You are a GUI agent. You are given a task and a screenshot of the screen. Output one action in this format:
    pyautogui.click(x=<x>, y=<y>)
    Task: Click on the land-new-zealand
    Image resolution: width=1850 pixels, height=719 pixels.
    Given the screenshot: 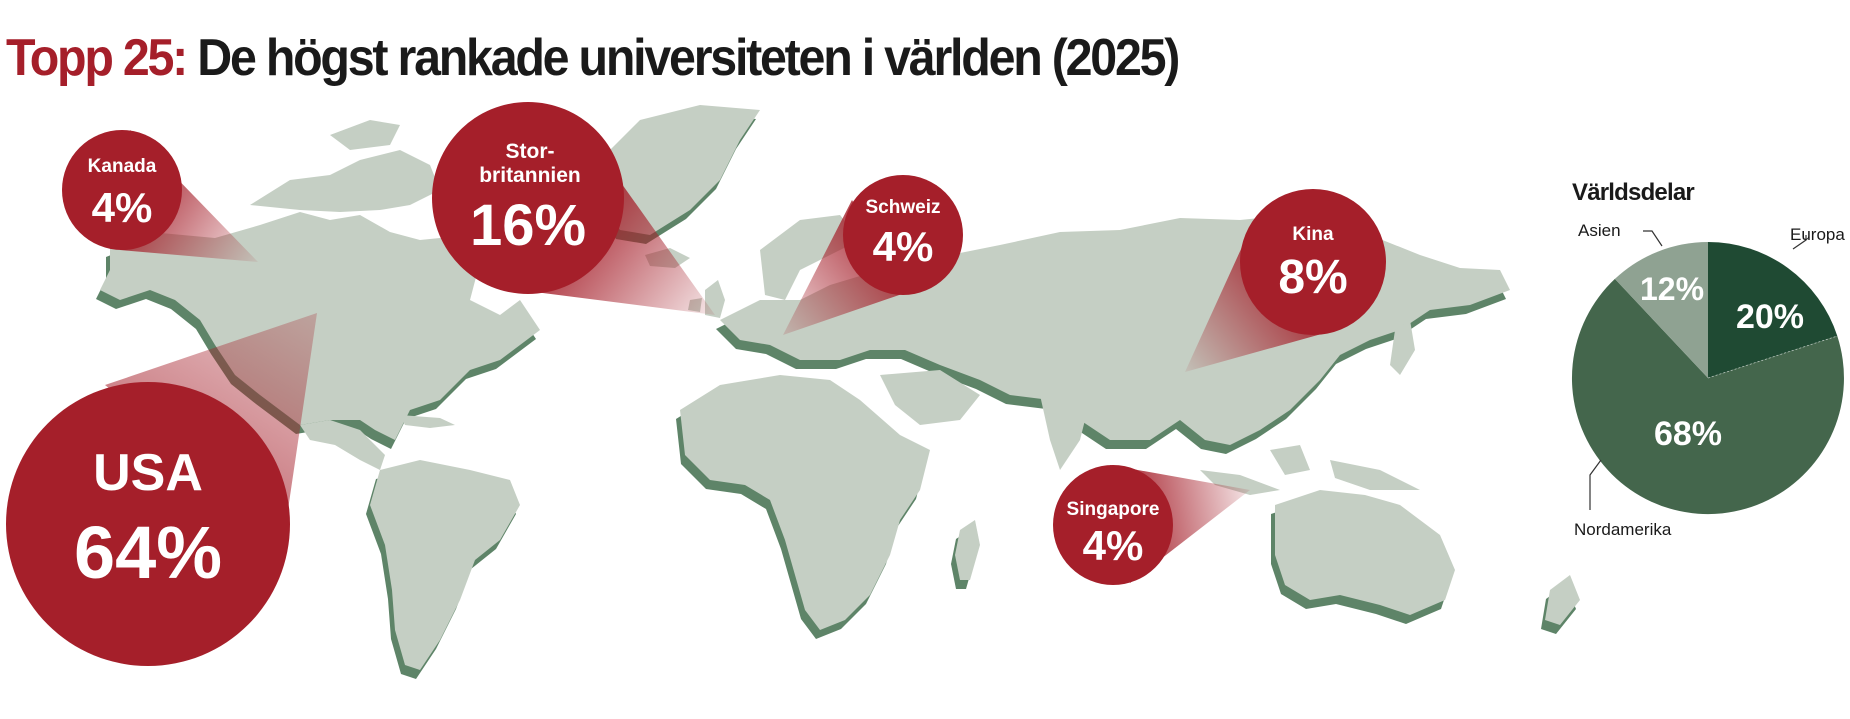 What is the action you would take?
    pyautogui.click(x=1562, y=600)
    